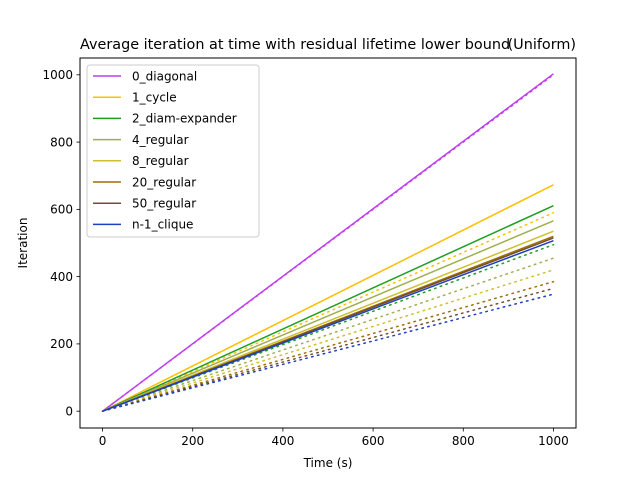 Image resolution: width=640 pixels, height=484 pixels. Describe the element at coordinates (61, 142) in the screenshot. I see `y-tick-label-4: 800` at that location.